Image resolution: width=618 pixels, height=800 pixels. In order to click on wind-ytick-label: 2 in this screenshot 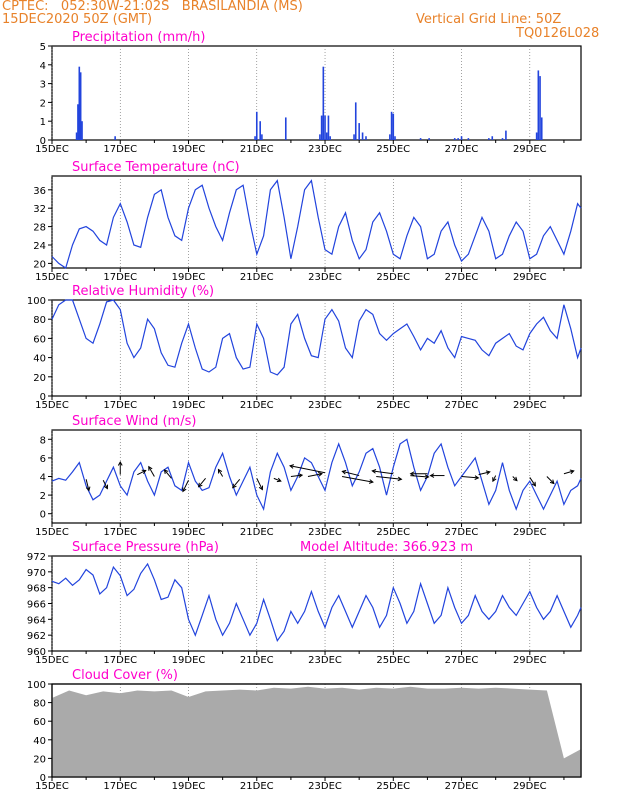, I will do `click(43, 496)`.